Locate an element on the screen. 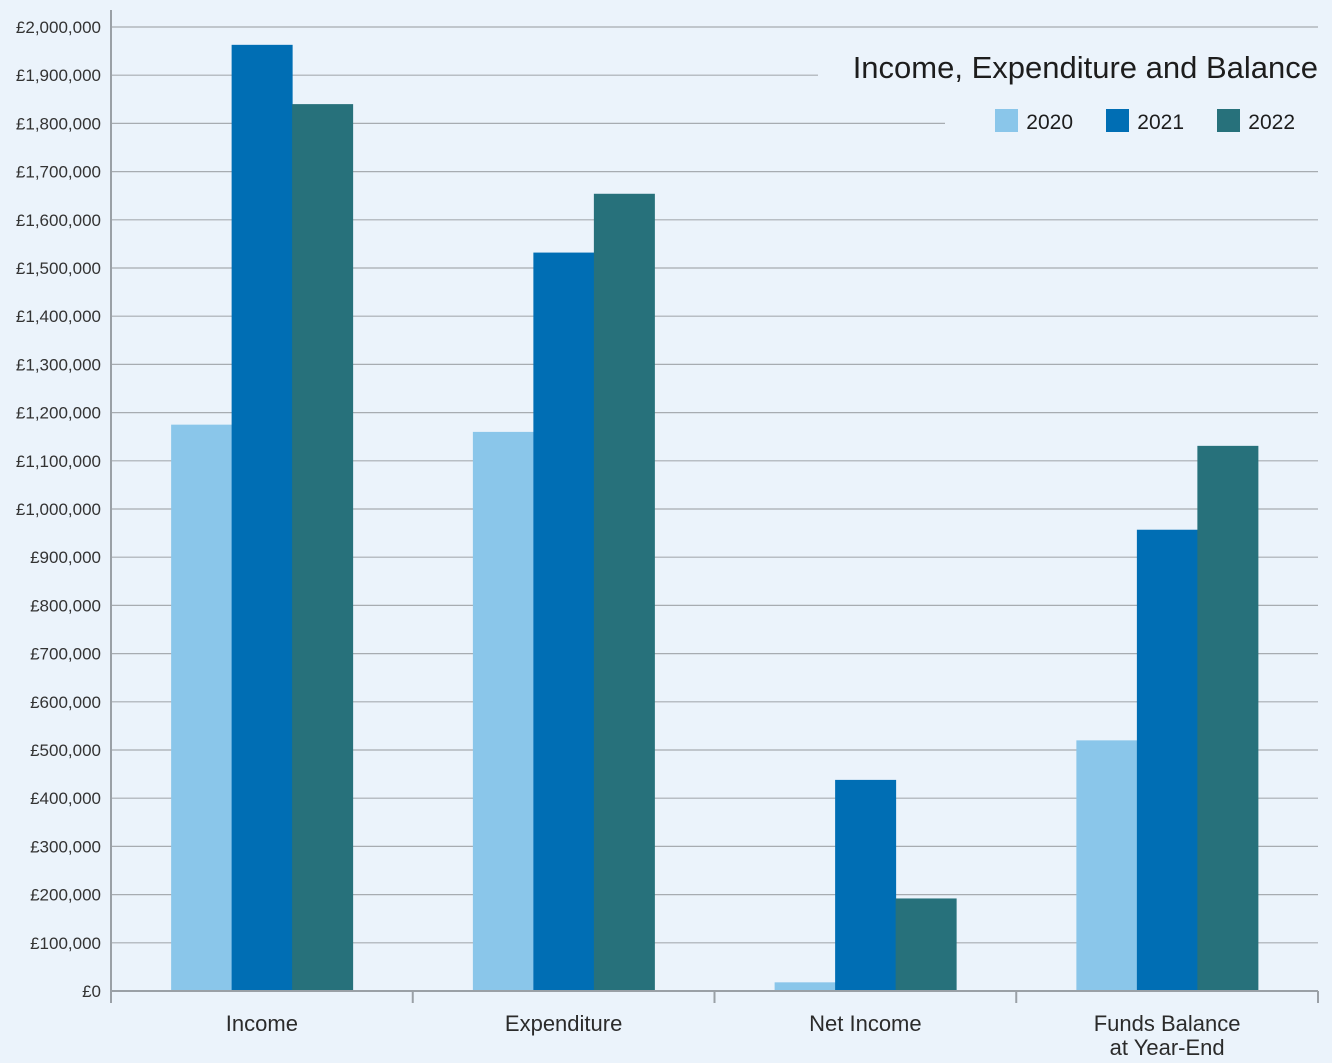 The height and width of the screenshot is (1063, 1332). bar-2020-expenditure is located at coordinates (503, 711).